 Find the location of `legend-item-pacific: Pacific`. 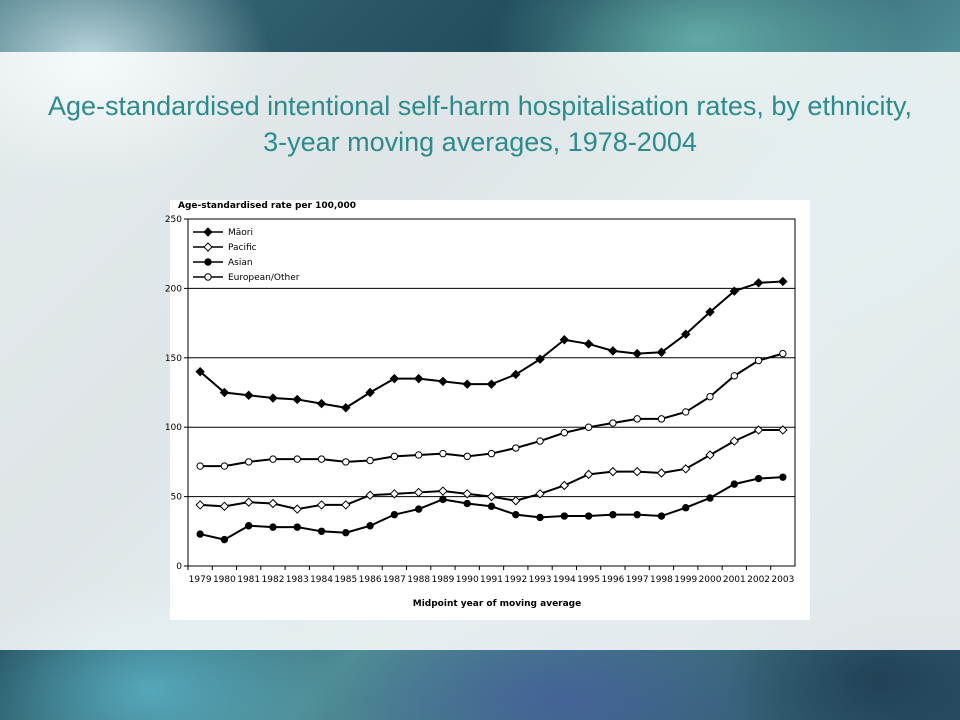

legend-item-pacific: Pacific is located at coordinates (225, 247).